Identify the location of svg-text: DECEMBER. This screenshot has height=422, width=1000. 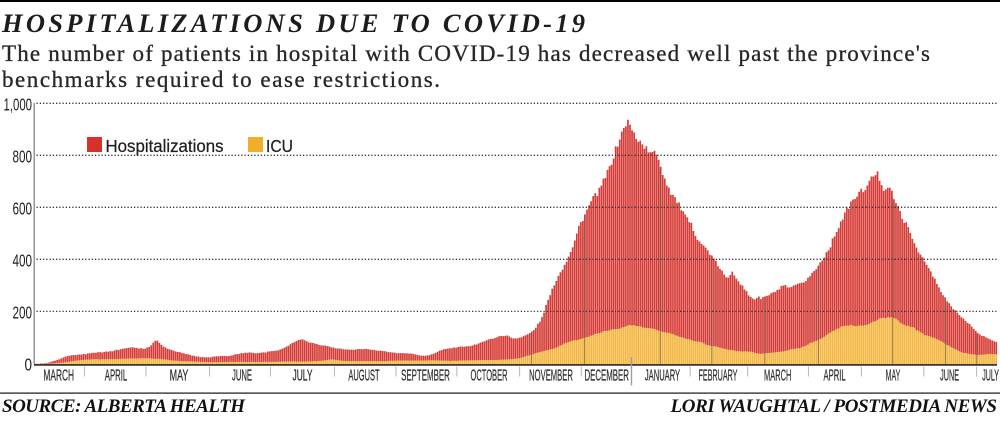
(606, 375).